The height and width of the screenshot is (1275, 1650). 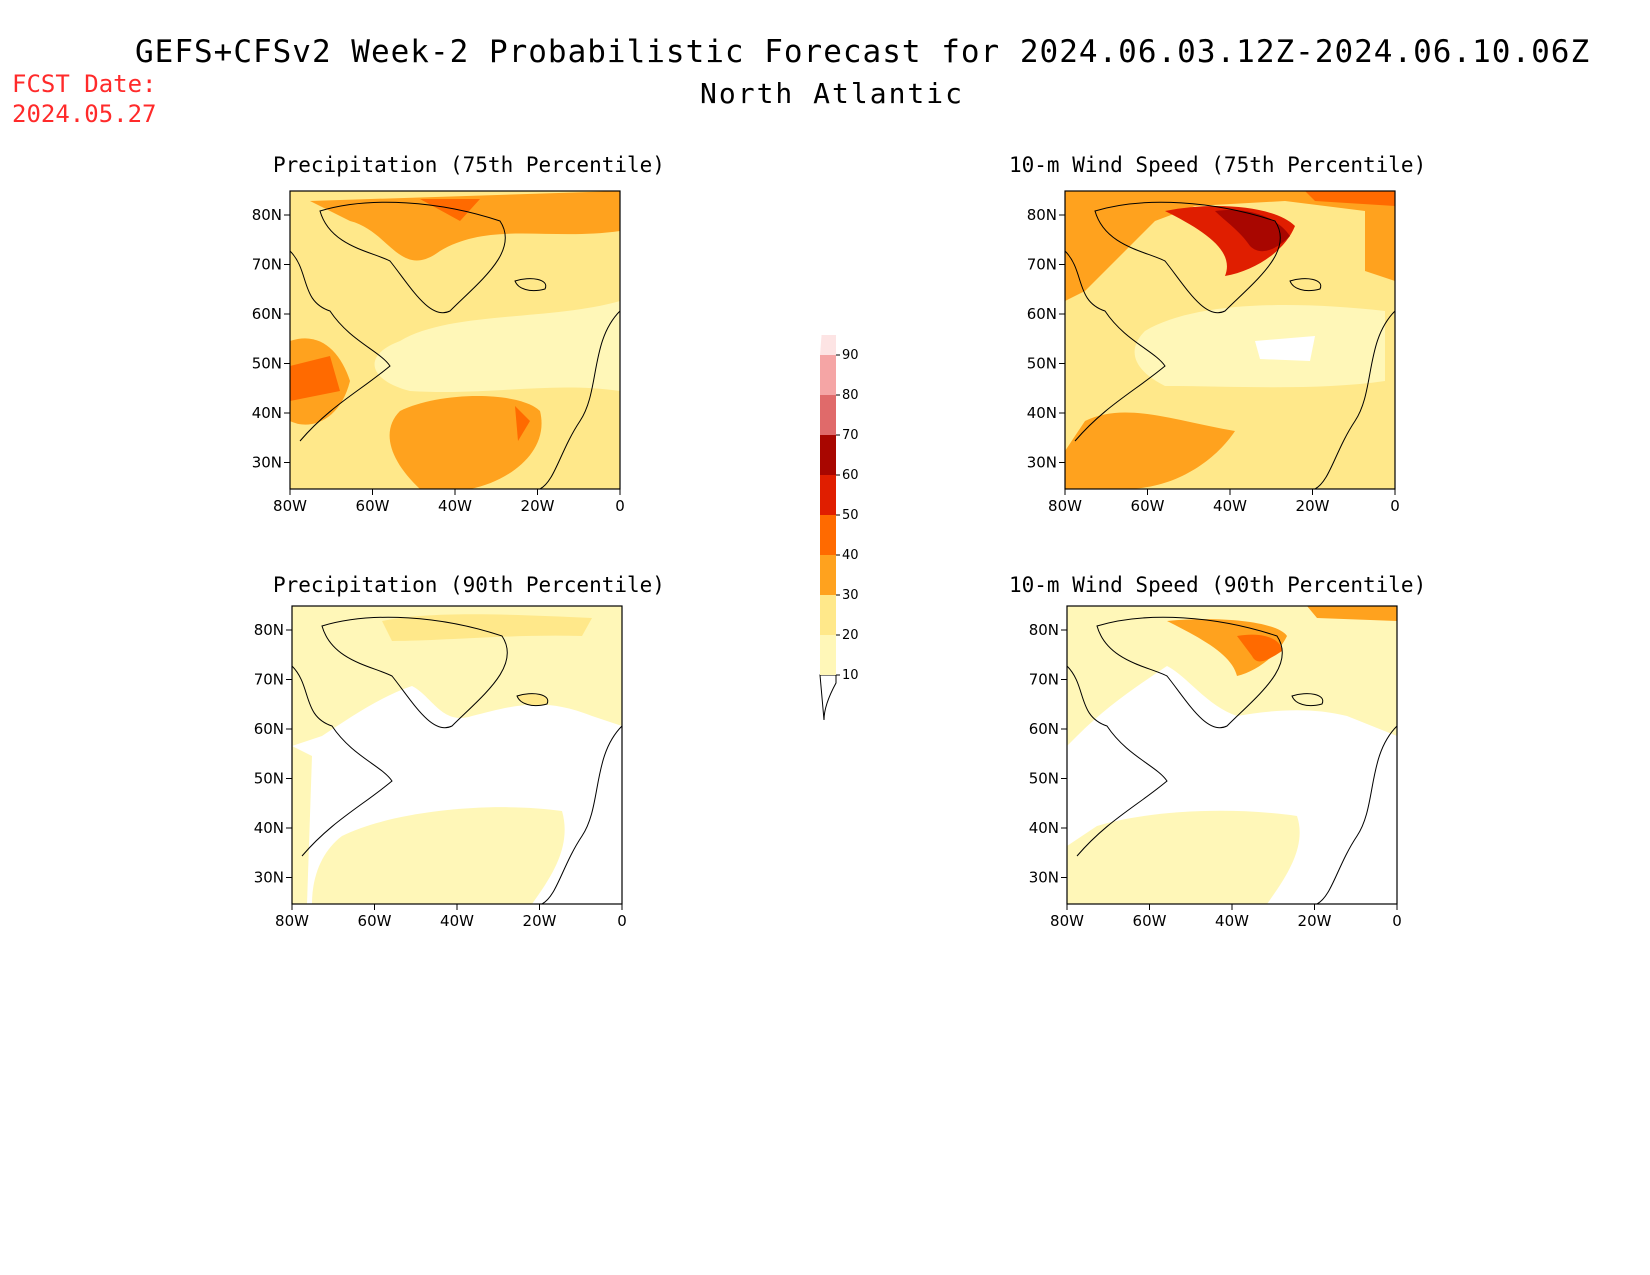 What do you see at coordinates (1285, 348) in the screenshot?
I see `contour-below-min` at bounding box center [1285, 348].